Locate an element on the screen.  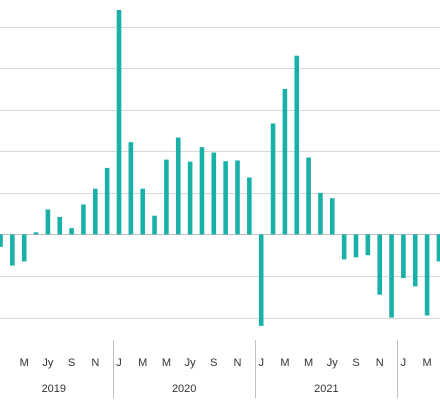
bar-dec-2019 is located at coordinates (107, 201).